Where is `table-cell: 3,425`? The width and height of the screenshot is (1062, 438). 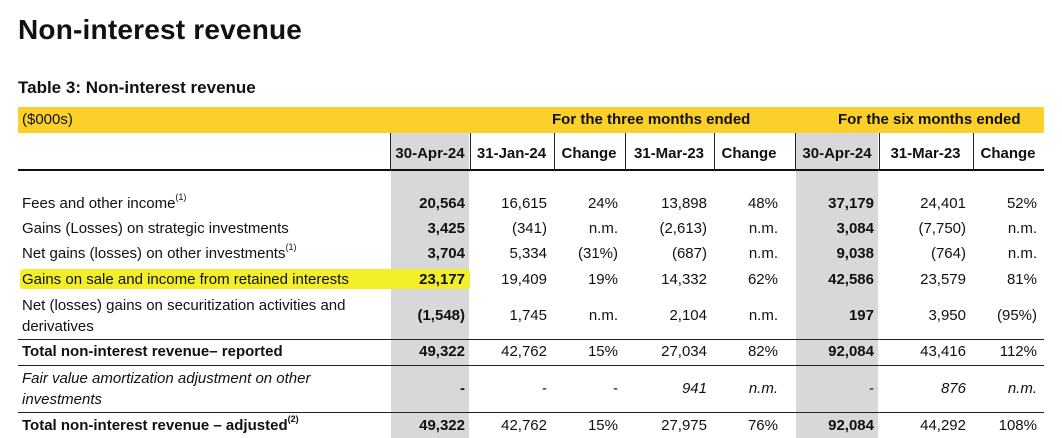 table-cell: 3,425 is located at coordinates (446, 228).